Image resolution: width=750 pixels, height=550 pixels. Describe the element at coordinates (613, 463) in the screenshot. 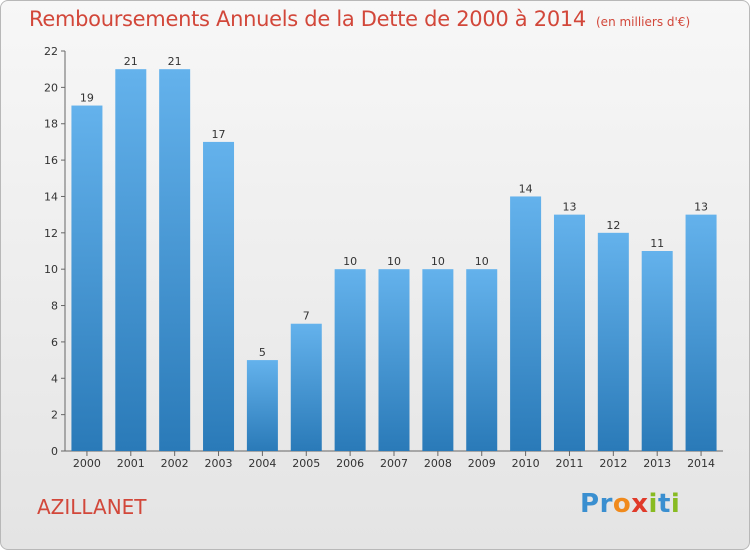

I see `x-tick-label-2012: 2012` at that location.